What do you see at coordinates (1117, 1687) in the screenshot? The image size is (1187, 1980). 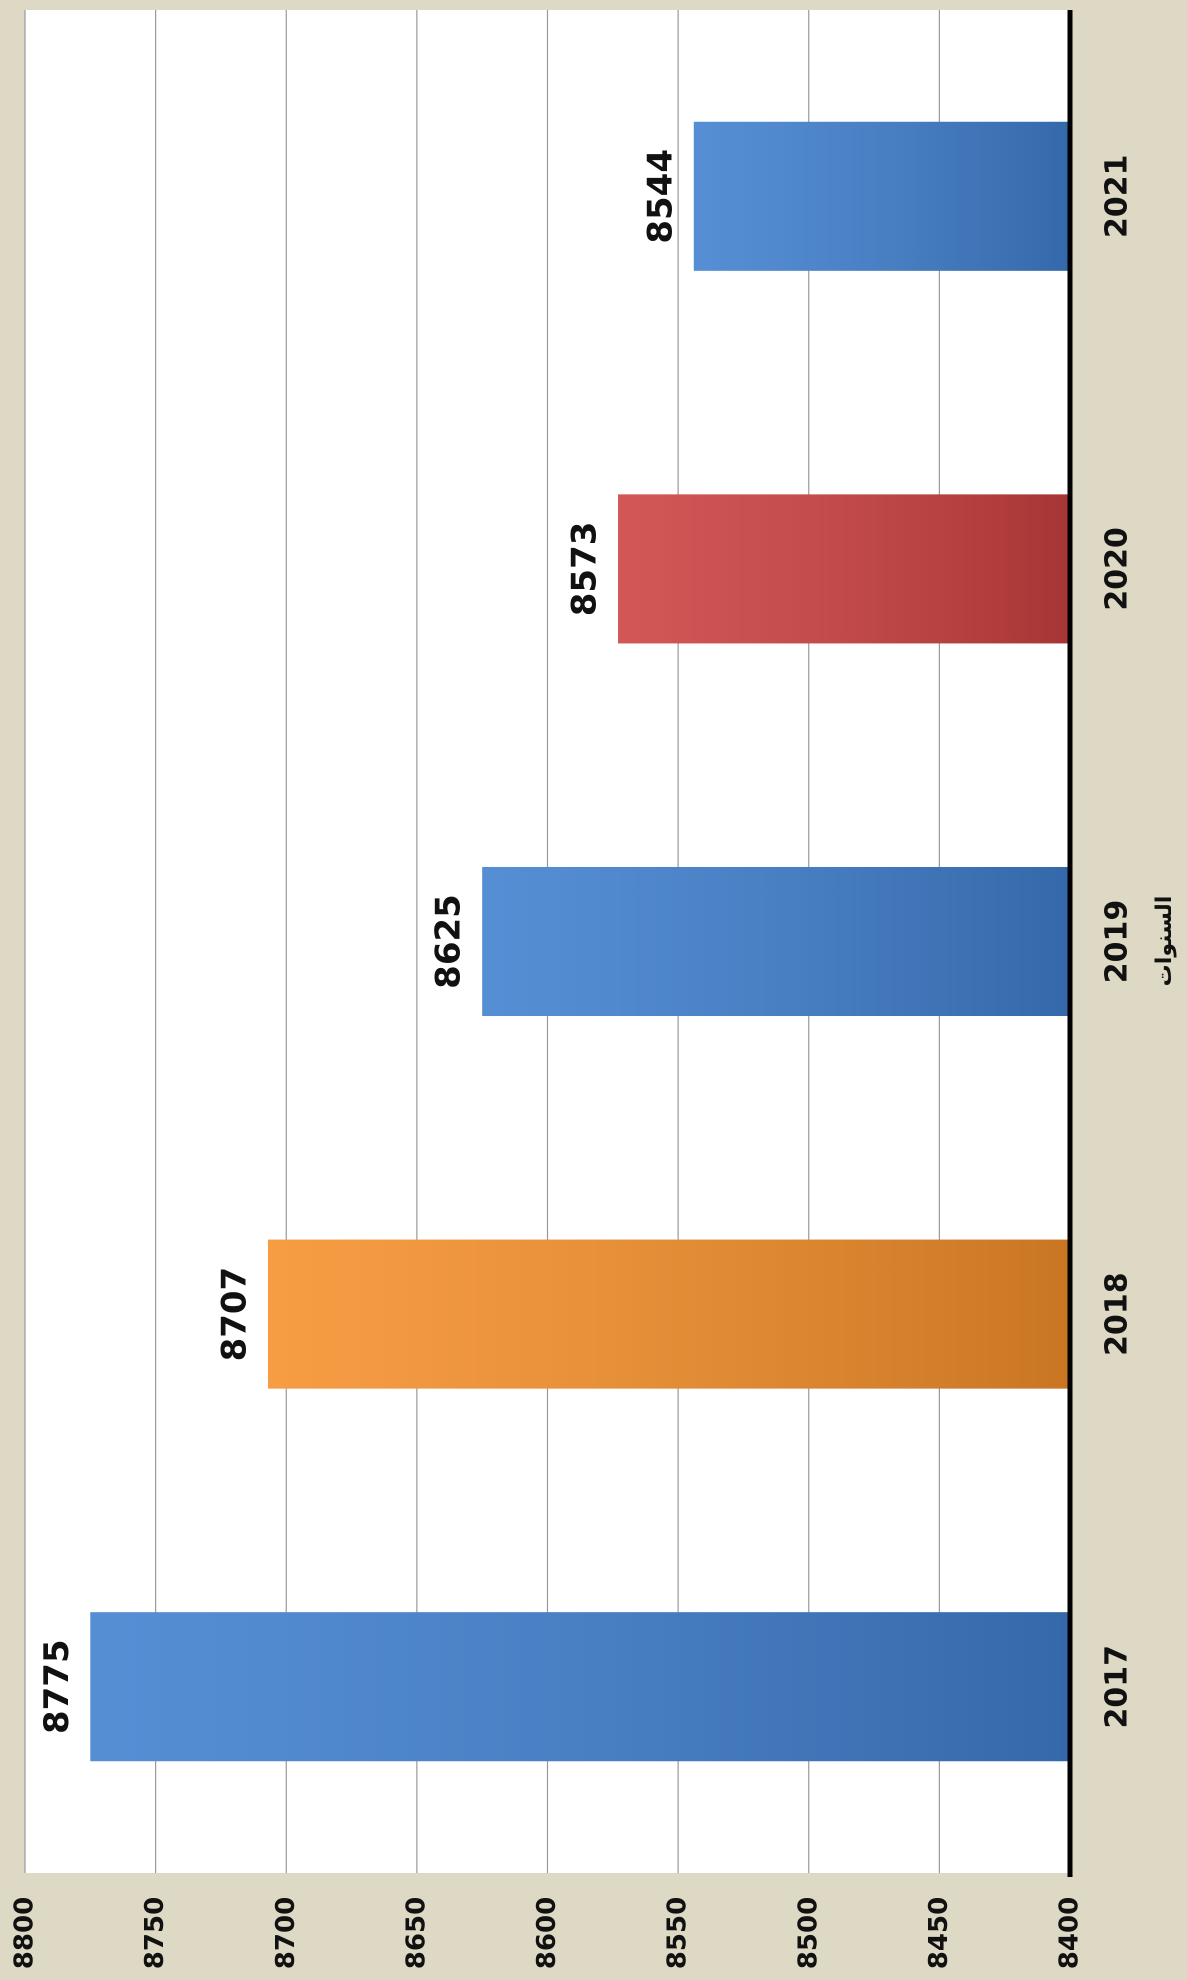 I see `x-tick-label: 2017` at bounding box center [1117, 1687].